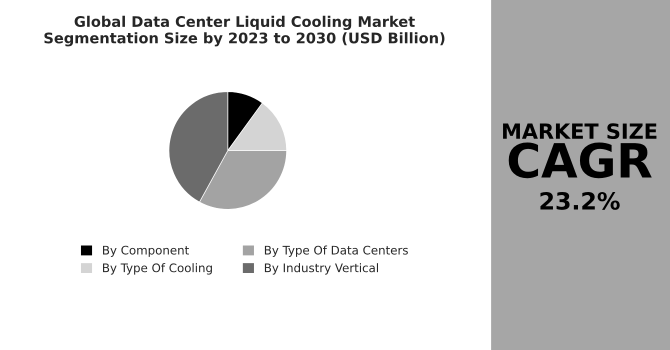 This screenshot has width=670, height=350. Describe the element at coordinates (157, 269) in the screenshot. I see `legend-label: By Type Of Cooling` at that location.